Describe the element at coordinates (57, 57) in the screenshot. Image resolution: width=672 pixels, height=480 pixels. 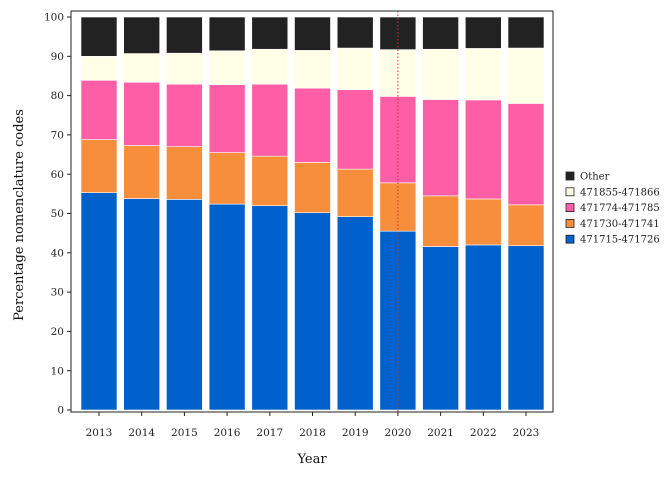
I see `y-tick-label-90: 90` at that location.